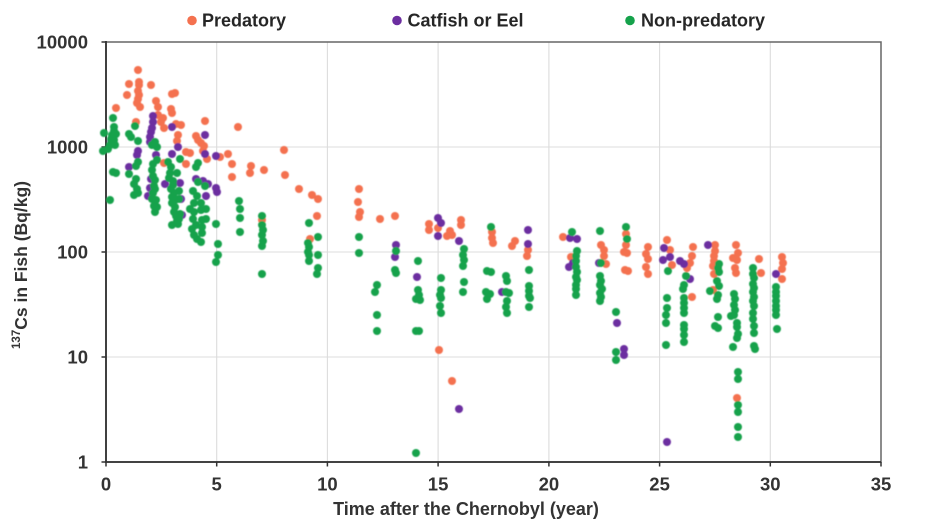 Image resolution: width=939 pixels, height=527 pixels. Describe the element at coordinates (466, 509) in the screenshot. I see `svg-text:Time after the Chernobyl (year: Time after the Chernobyl (year)` at that location.